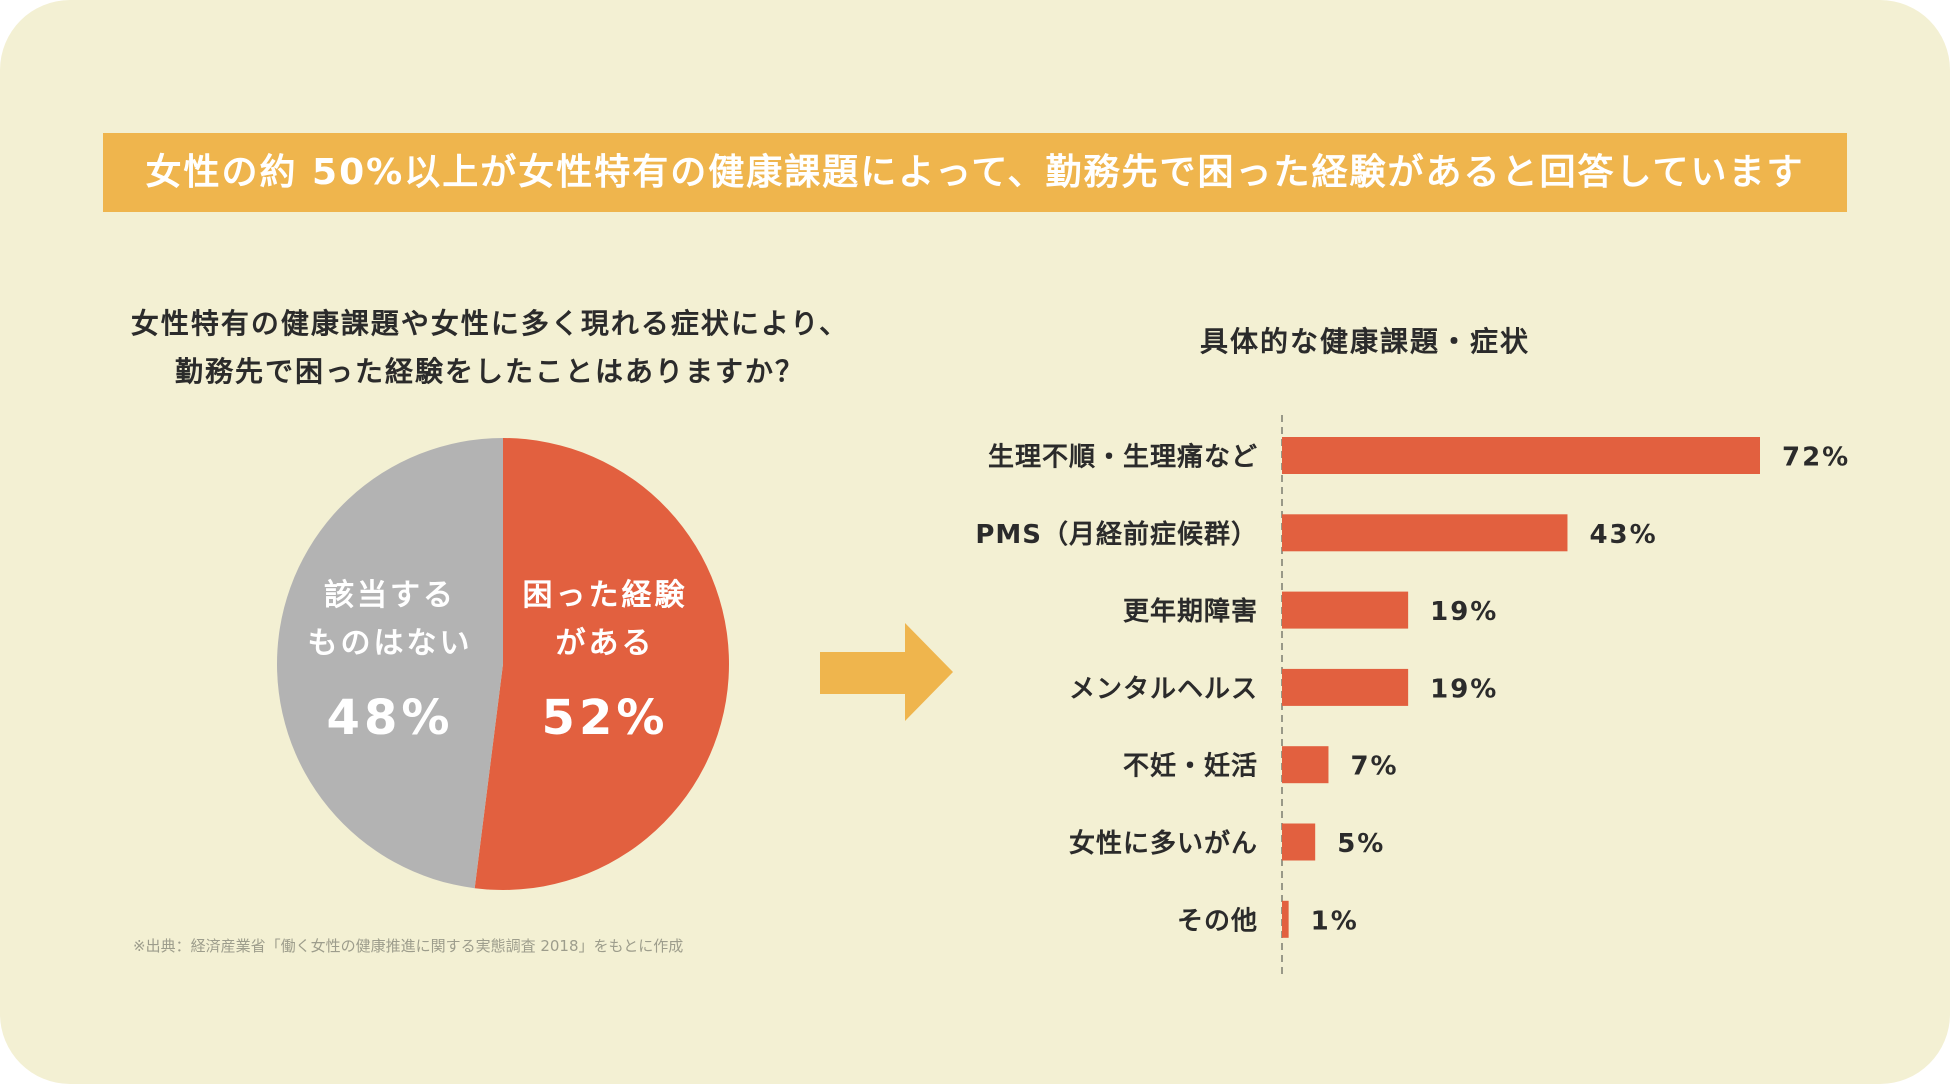 The width and height of the screenshot is (1950, 1084). Describe the element at coordinates (1623, 535) in the screenshot. I see `bar-value-label-1: 43%` at that location.